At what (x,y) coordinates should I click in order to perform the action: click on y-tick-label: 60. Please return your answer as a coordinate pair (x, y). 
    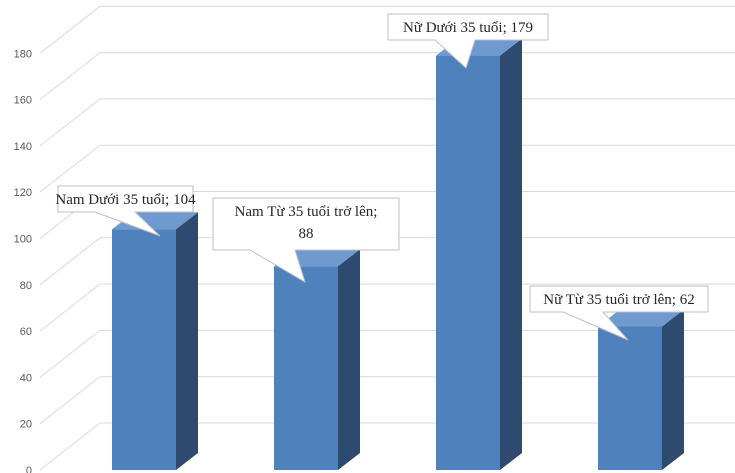
    Looking at the image, I should click on (26, 332).